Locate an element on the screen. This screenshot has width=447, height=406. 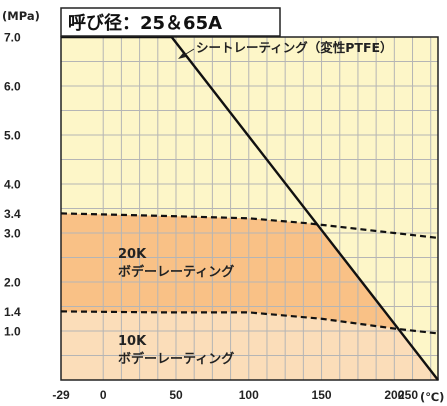
y-tick-label: 3.0 is located at coordinates (12, 234).